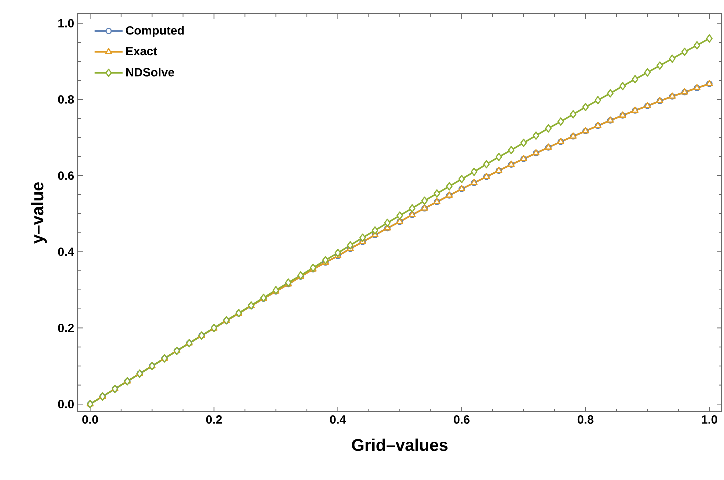 The height and width of the screenshot is (480, 724). Describe the element at coordinates (66, 404) in the screenshot. I see `y-tick-label: 0.0` at that location.